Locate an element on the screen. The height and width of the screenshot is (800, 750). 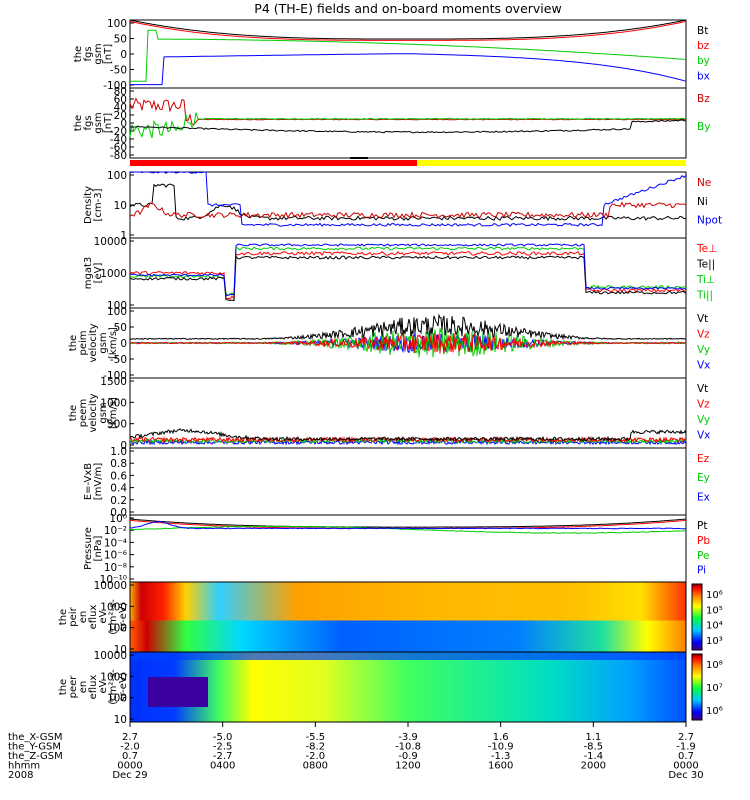
y-axis-label: mgat3 is located at coordinates (88, 273).